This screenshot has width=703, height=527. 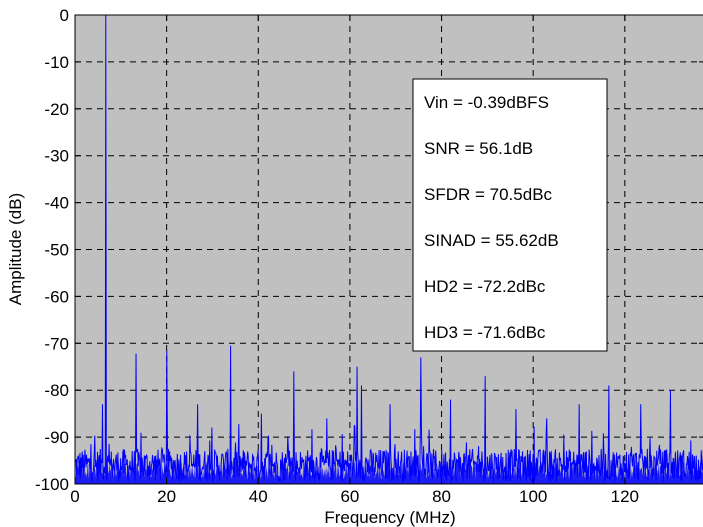 What do you see at coordinates (349, 496) in the screenshot?
I see `x-tick-label: 60` at bounding box center [349, 496].